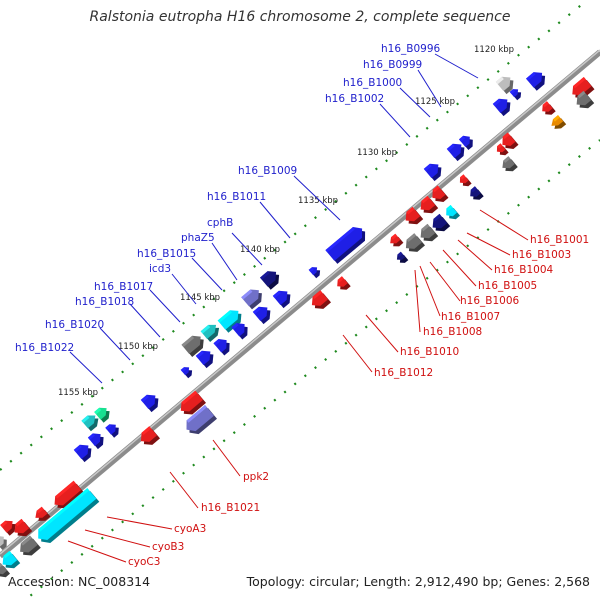  Describe the element at coordinates (188, 341) in the screenshot. I see `gene-h16_B1017-highlight` at that location.